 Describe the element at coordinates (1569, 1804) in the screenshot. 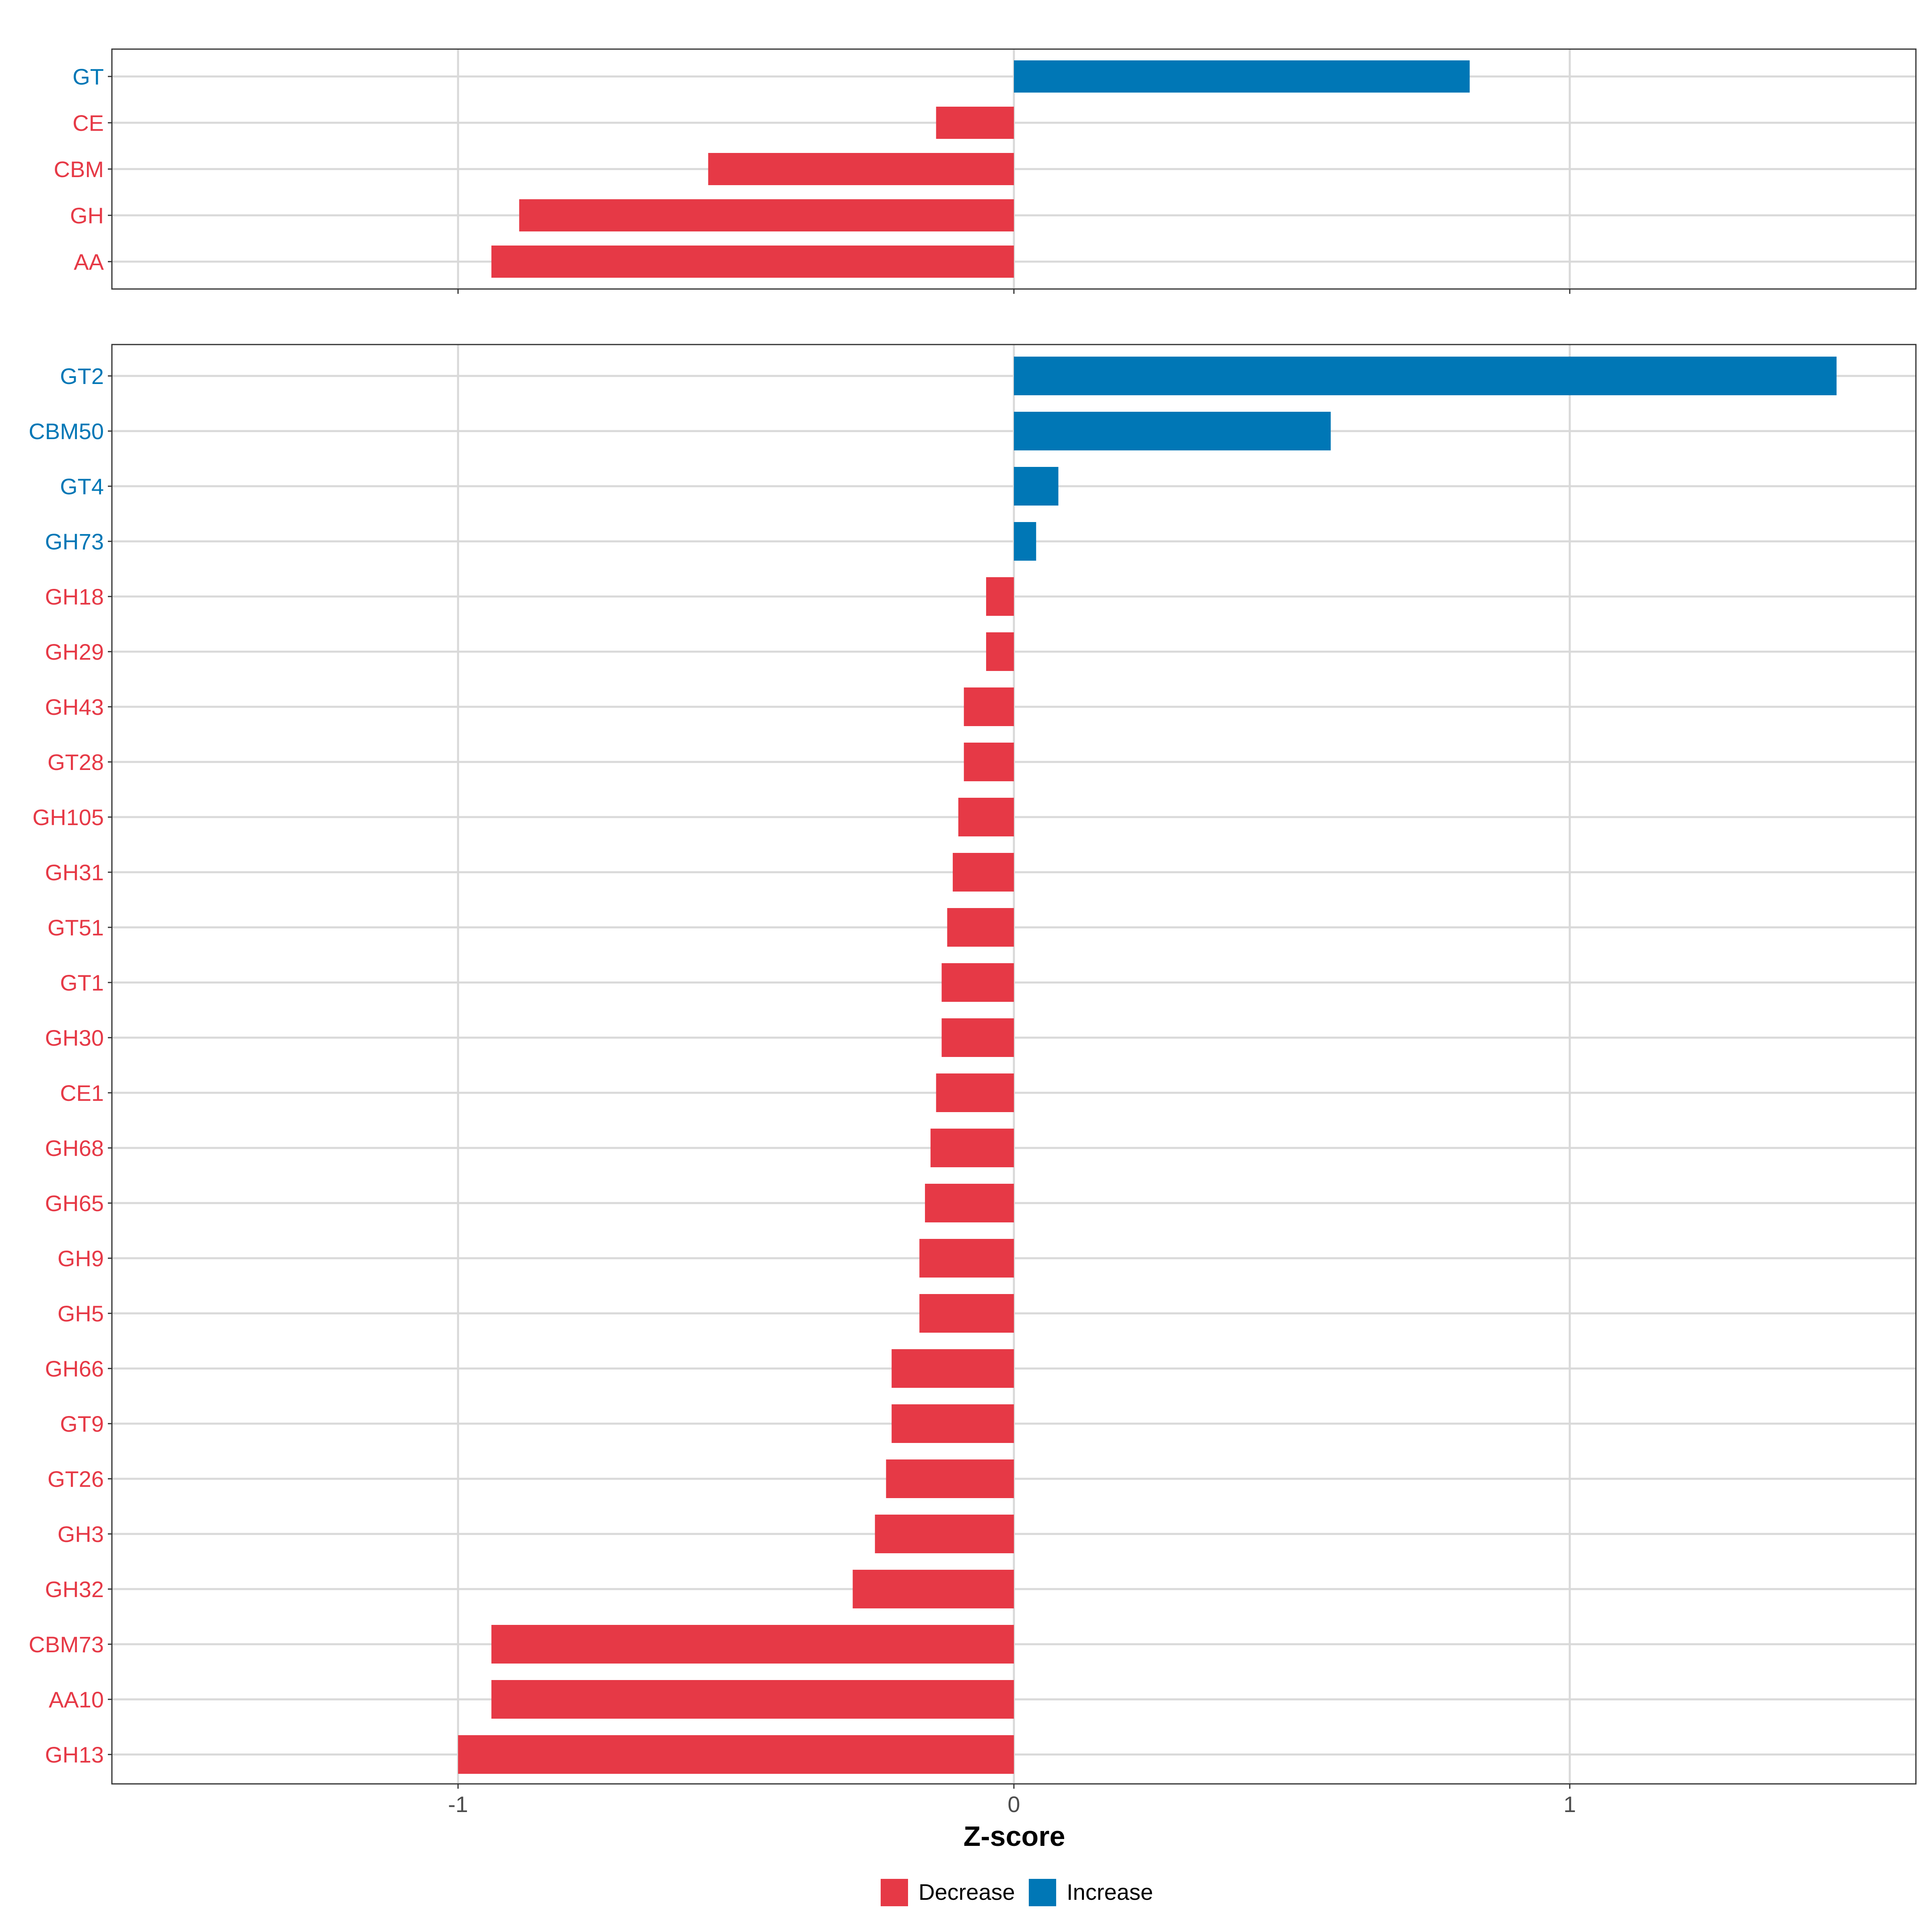

I see `x-tick-label: 1` at that location.